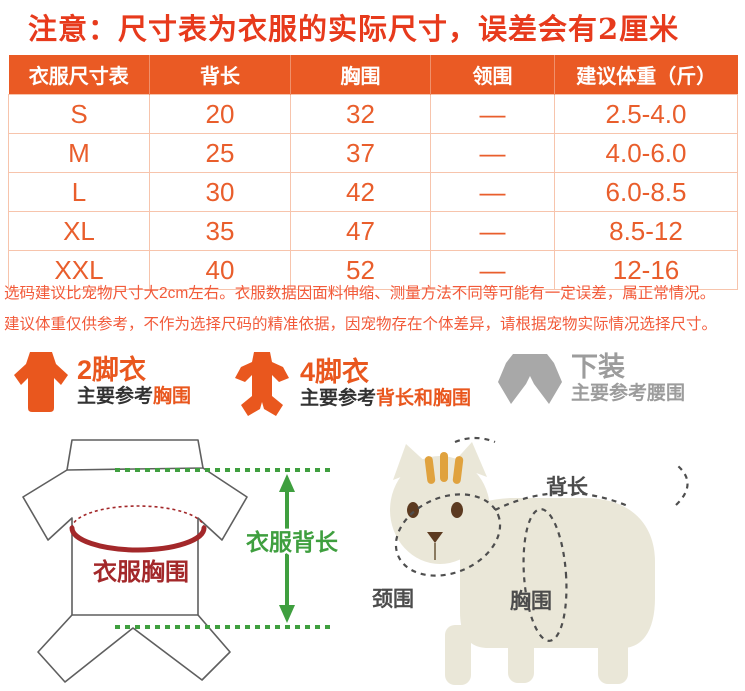  What do you see at coordinates (338, 398) in the screenshot?
I see `four-leg-desc-prefix: 主要参考` at bounding box center [338, 398].